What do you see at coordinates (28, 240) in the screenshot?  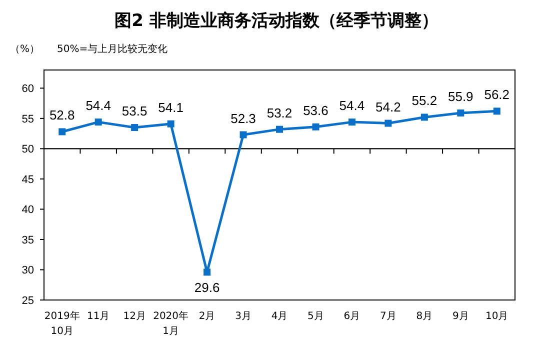 I see `y-tick-label: 35` at bounding box center [28, 240].